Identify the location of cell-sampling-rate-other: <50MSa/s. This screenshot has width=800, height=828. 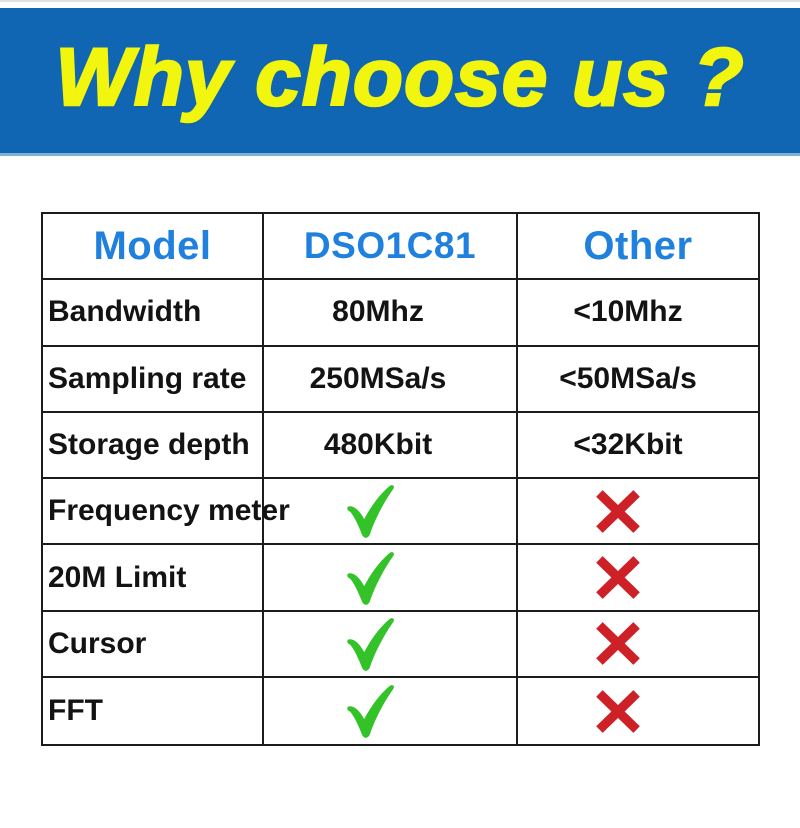
(638, 380).